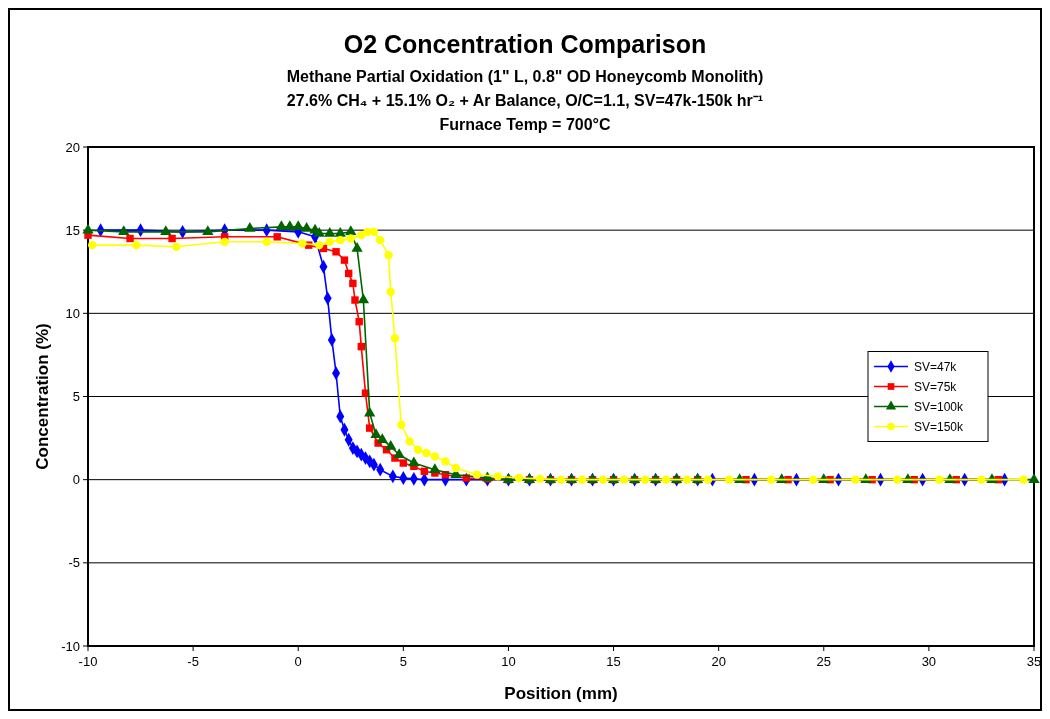 The height and width of the screenshot is (719, 1050). Describe the element at coordinates (72, 147) in the screenshot. I see `y-tick-label: 20` at that location.